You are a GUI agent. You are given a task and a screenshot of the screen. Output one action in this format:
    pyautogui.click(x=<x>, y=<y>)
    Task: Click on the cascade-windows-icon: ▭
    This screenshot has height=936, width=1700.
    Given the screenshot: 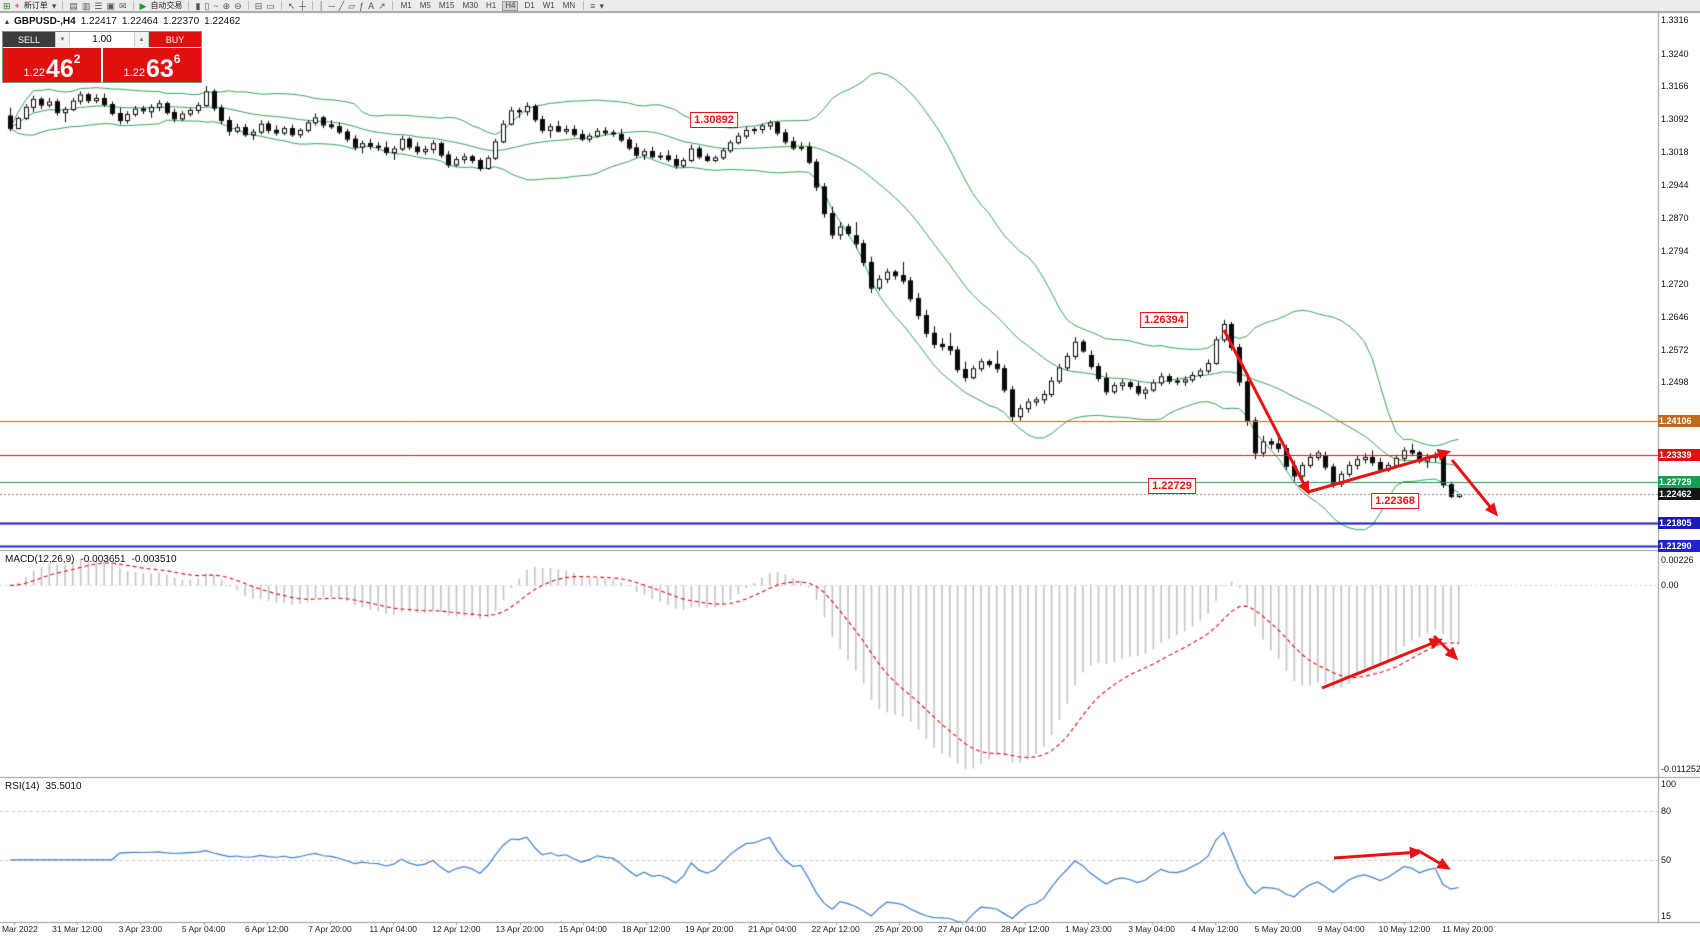 What is the action you would take?
    pyautogui.click(x=270, y=5)
    